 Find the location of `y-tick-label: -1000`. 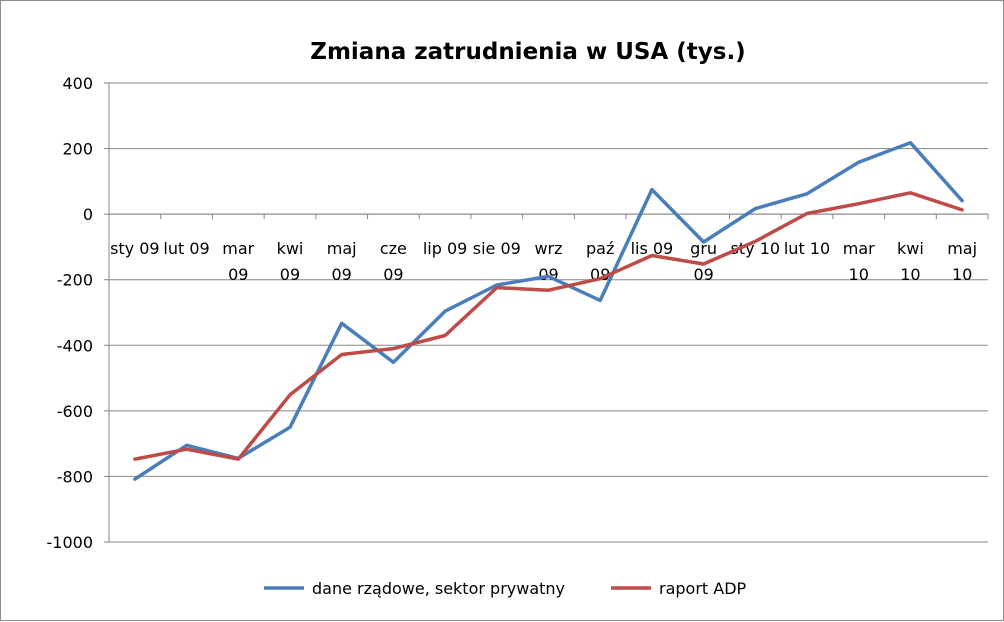

y-tick-label: -1000 is located at coordinates (70, 542).